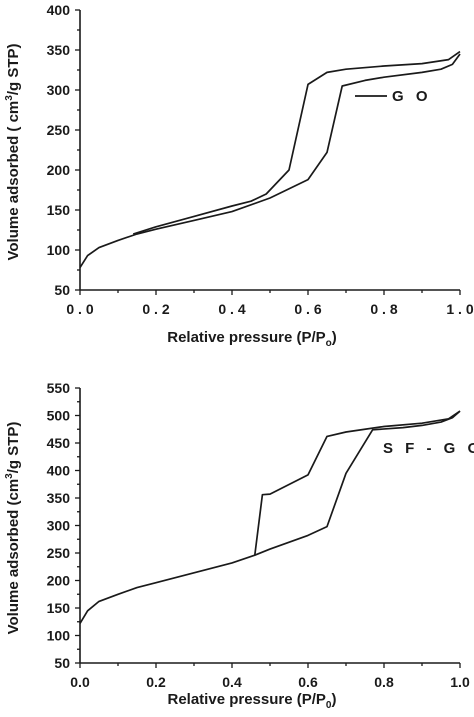  What do you see at coordinates (59, 416) in the screenshot?
I see `y-tick-label: 500` at bounding box center [59, 416].